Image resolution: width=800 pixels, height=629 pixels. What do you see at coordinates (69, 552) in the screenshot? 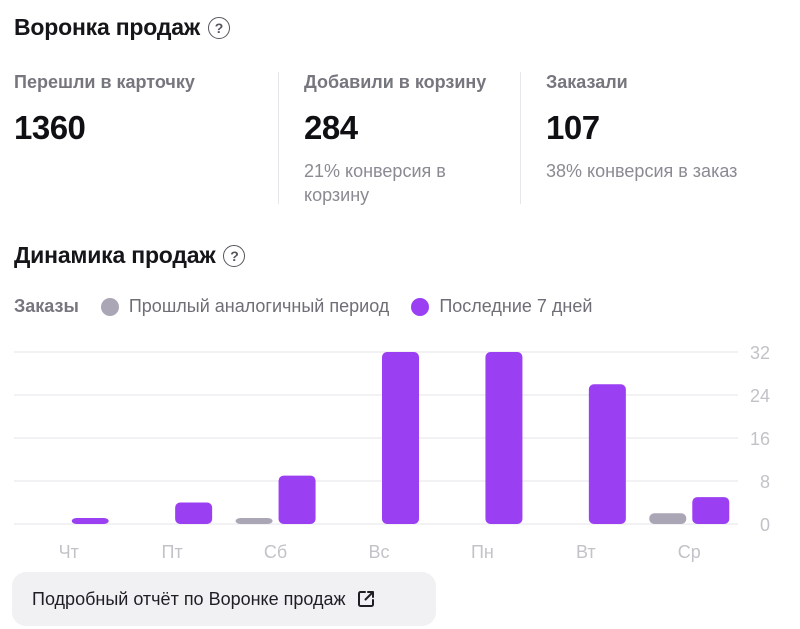
I see `x-tick-label: Чт` at bounding box center [69, 552].